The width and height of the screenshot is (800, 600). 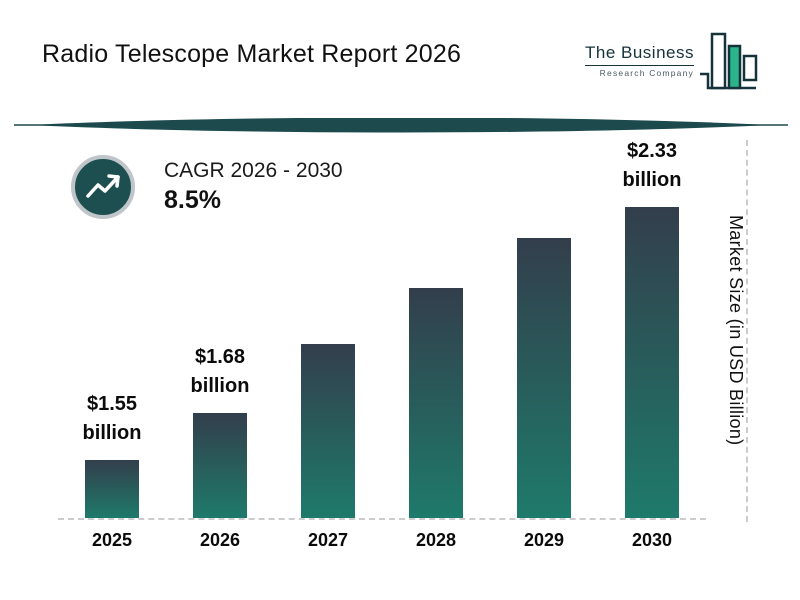 What do you see at coordinates (112, 454) in the screenshot?
I see `bar-column-2025: $1.55 billion` at bounding box center [112, 454].